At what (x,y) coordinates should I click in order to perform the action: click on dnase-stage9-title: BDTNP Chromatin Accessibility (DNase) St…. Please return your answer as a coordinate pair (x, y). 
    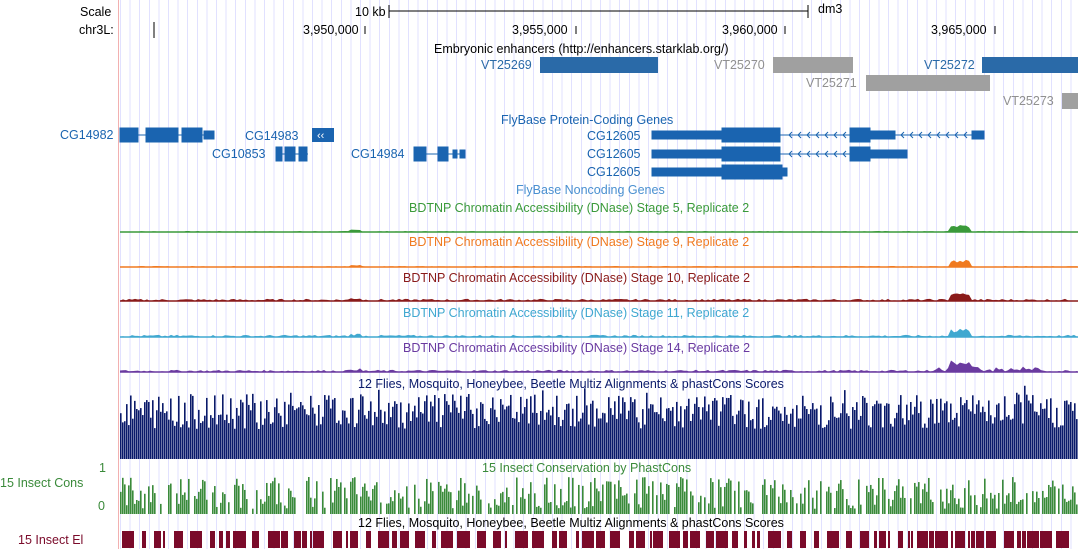
    Looking at the image, I should click on (579, 242).